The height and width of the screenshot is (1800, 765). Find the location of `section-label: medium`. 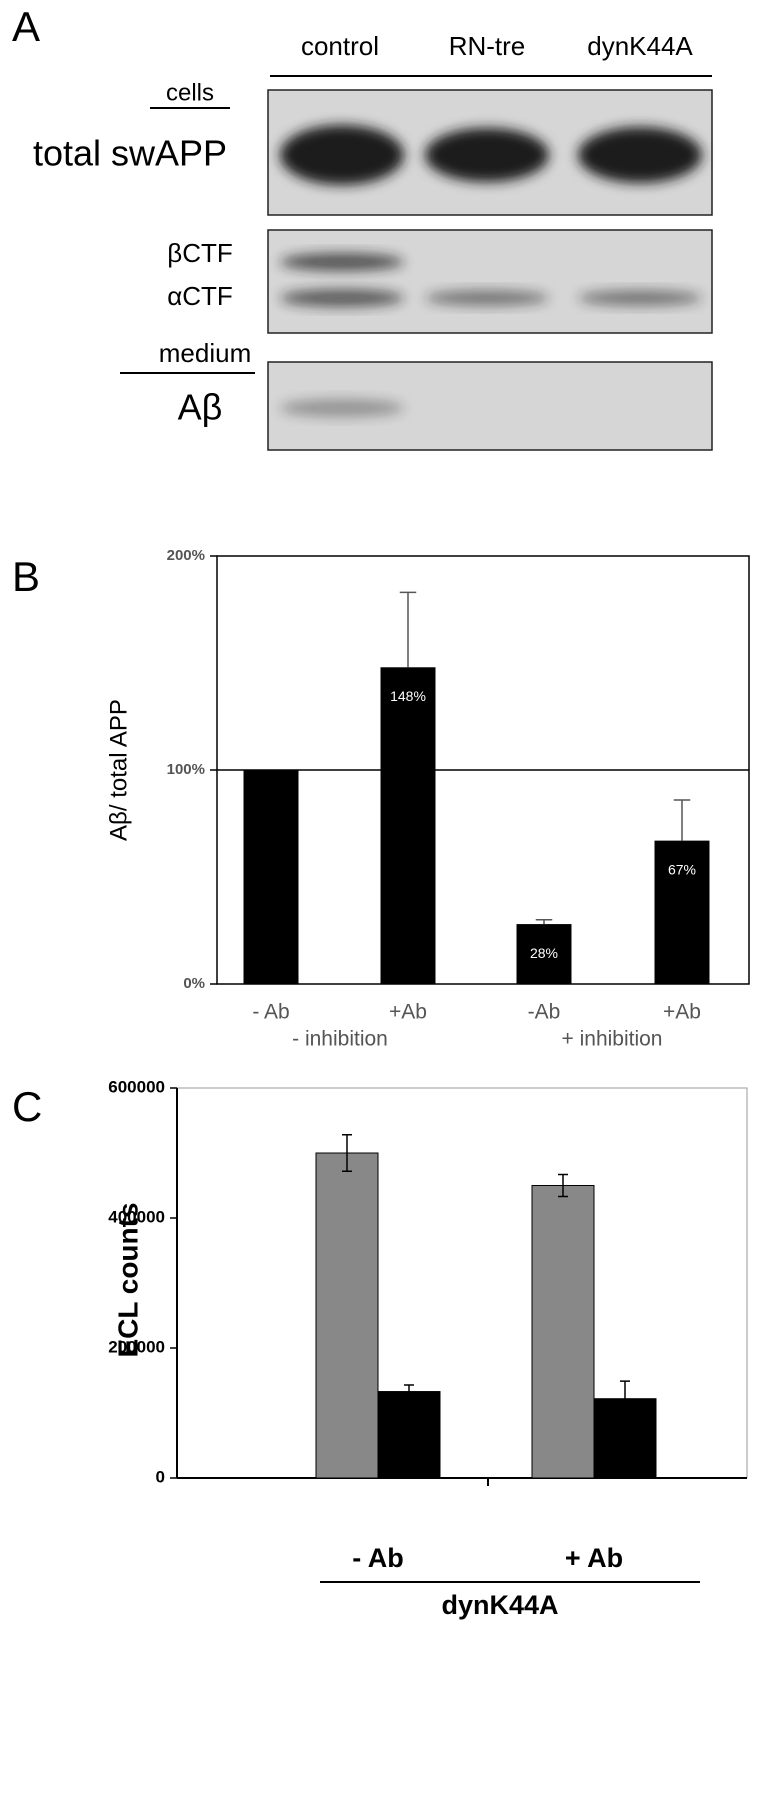

section-label: medium is located at coordinates (205, 353).